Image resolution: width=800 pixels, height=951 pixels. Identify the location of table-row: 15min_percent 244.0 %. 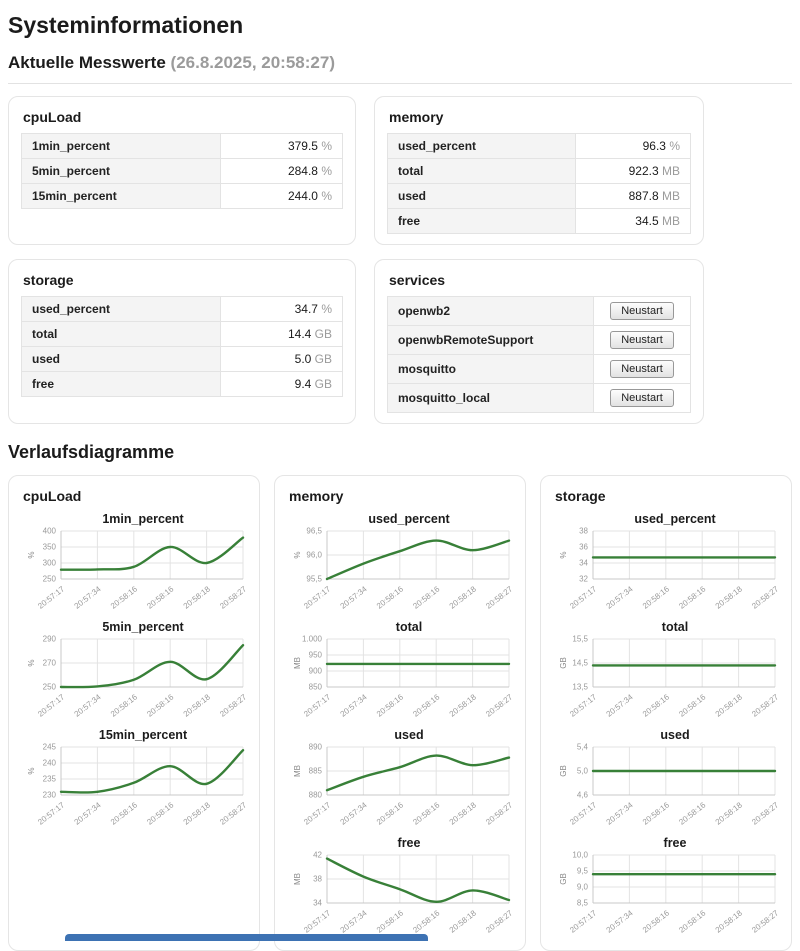
(182, 196).